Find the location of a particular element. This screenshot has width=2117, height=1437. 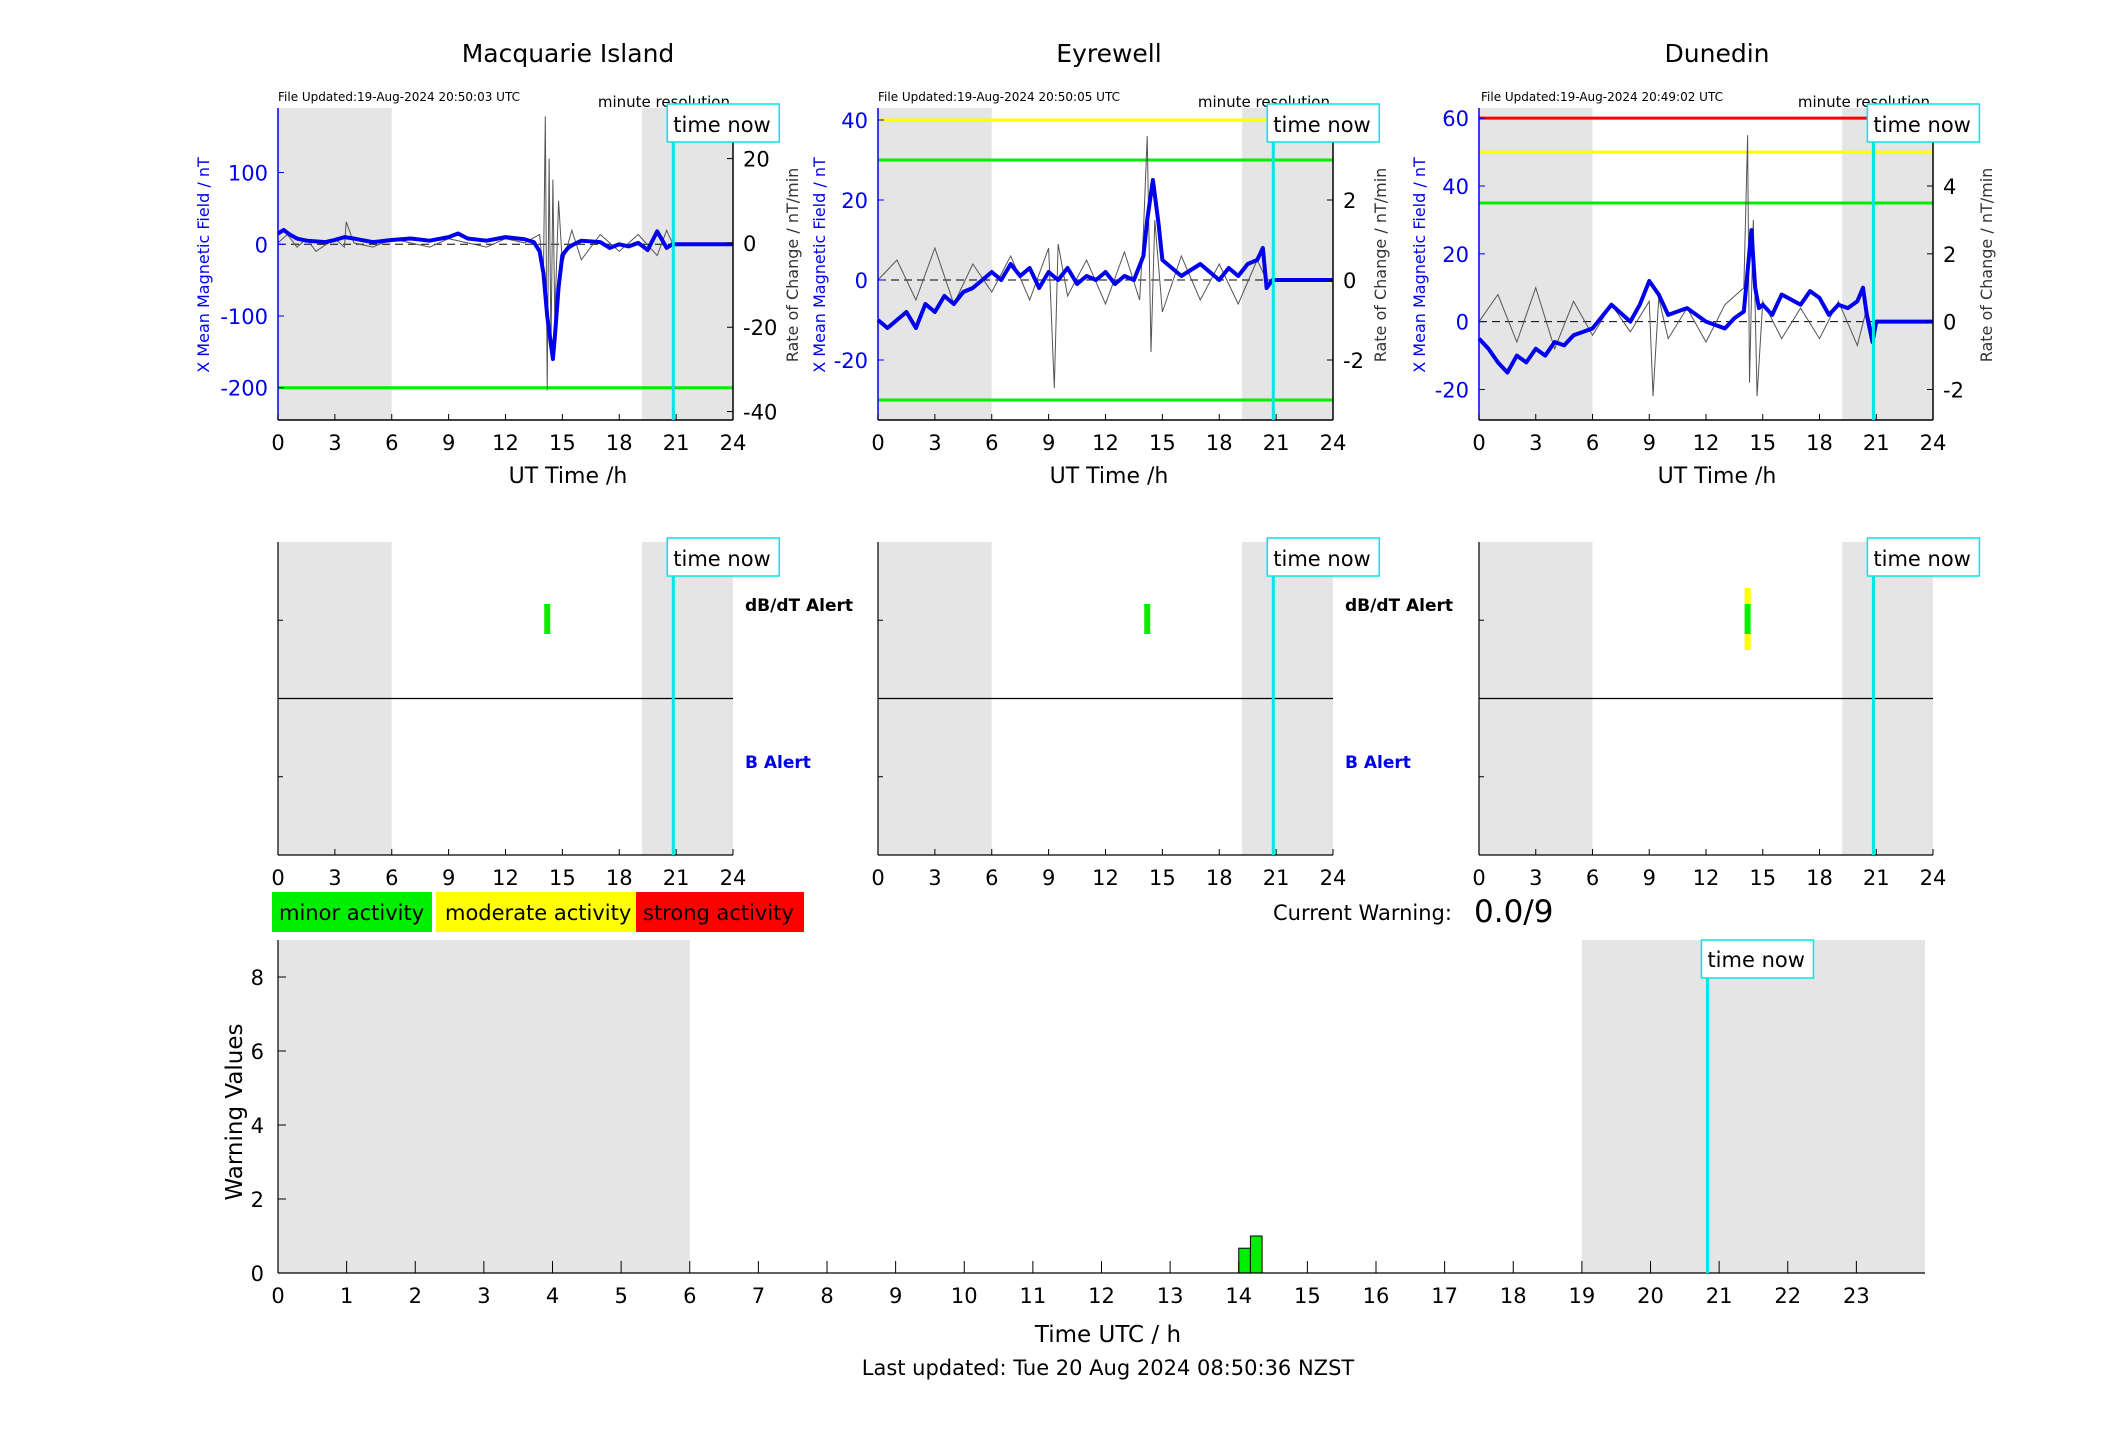

bottom-y-axis-label: Warning Values is located at coordinates (235, 1111).